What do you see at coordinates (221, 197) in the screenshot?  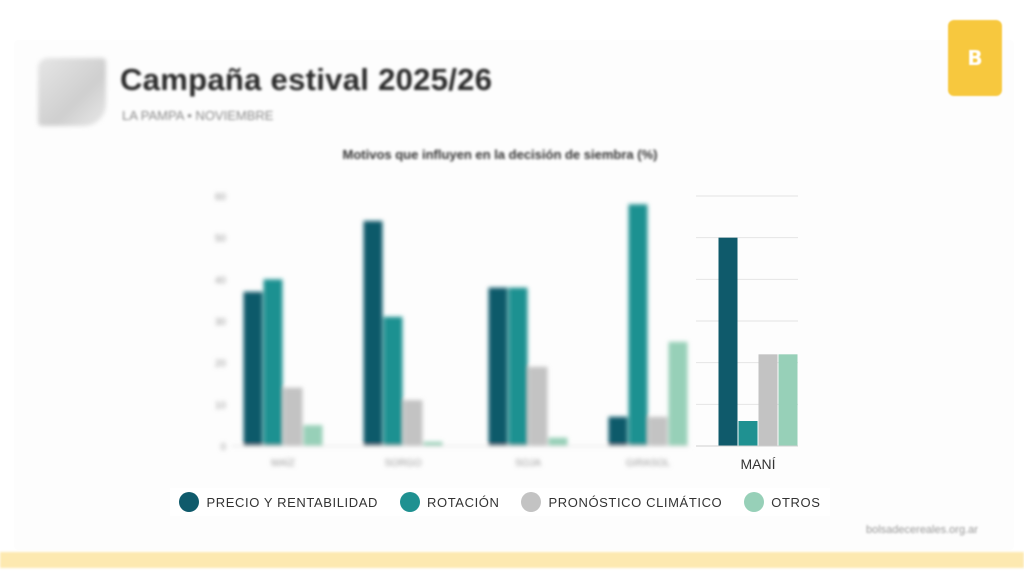 I see `y-tick-label: 60` at bounding box center [221, 197].